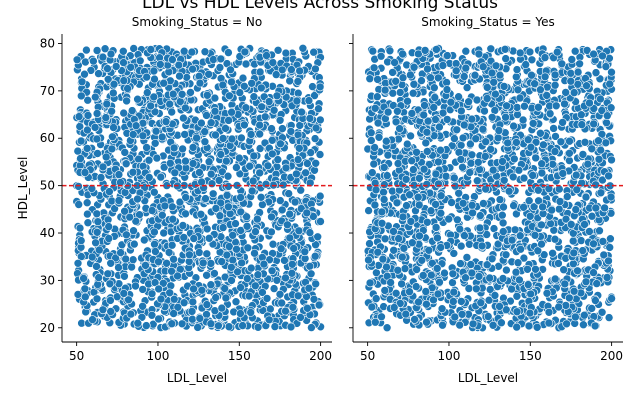  Describe the element at coordinates (530, 356) in the screenshot. I see `x-tick-label-yes: 150` at that location.